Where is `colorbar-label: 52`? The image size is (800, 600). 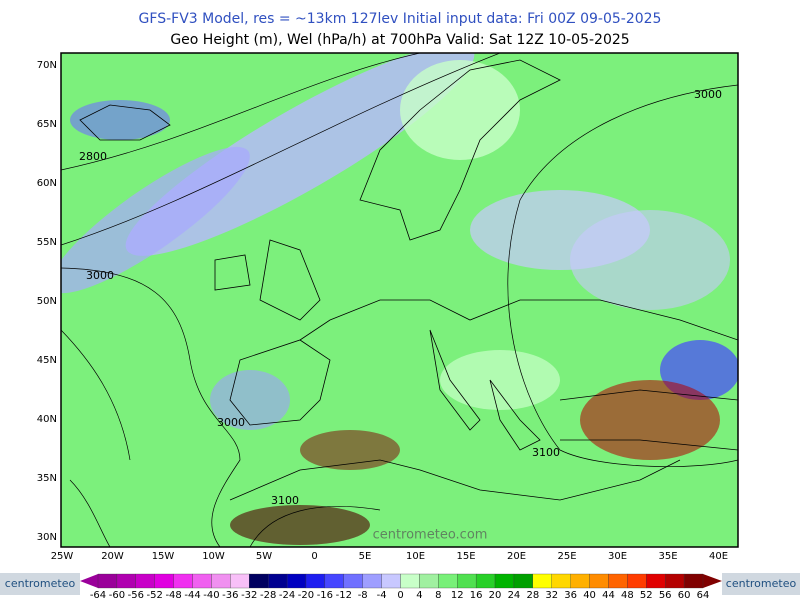
colorbar-label: 52 is located at coordinates (646, 595).